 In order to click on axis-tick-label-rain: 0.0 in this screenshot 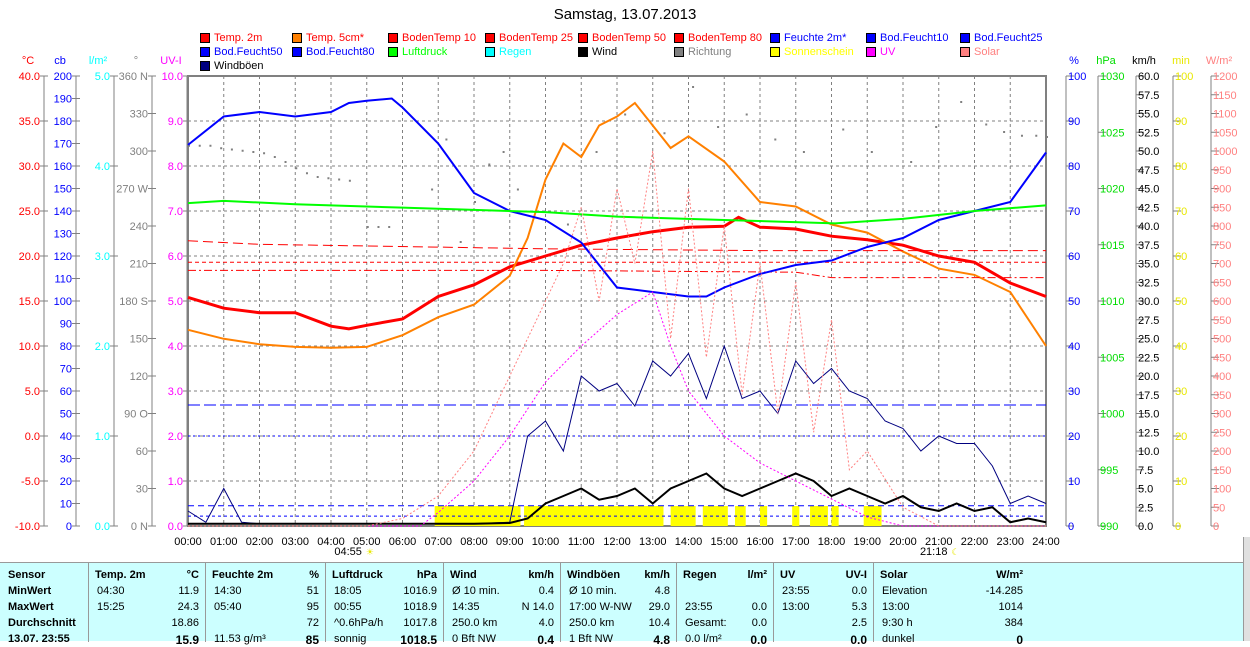, I will do `click(102, 527)`.